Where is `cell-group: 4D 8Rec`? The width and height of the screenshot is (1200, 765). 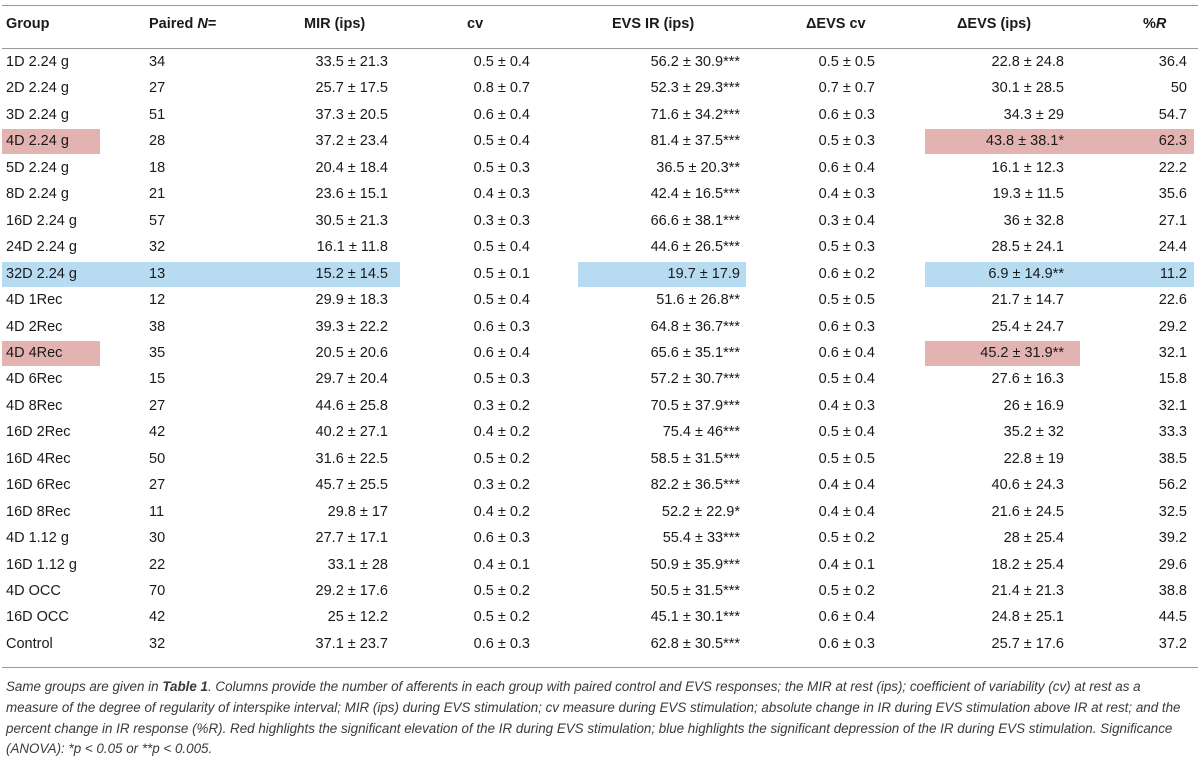 cell-group: 4D 8Rec is located at coordinates (34, 405).